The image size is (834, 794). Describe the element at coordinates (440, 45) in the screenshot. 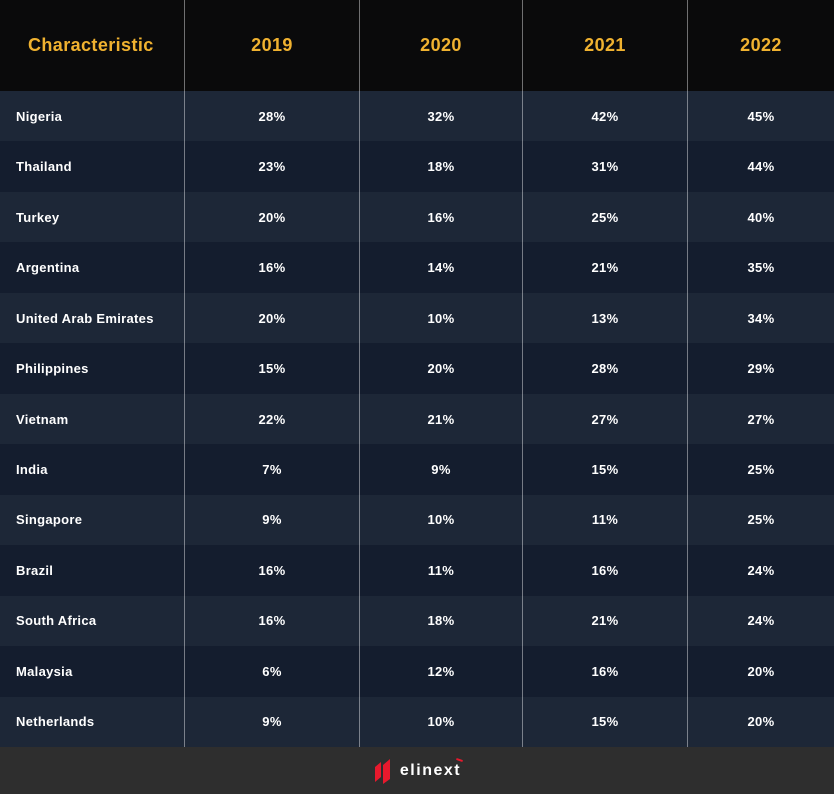

I see `header-2020: 2020` at that location.